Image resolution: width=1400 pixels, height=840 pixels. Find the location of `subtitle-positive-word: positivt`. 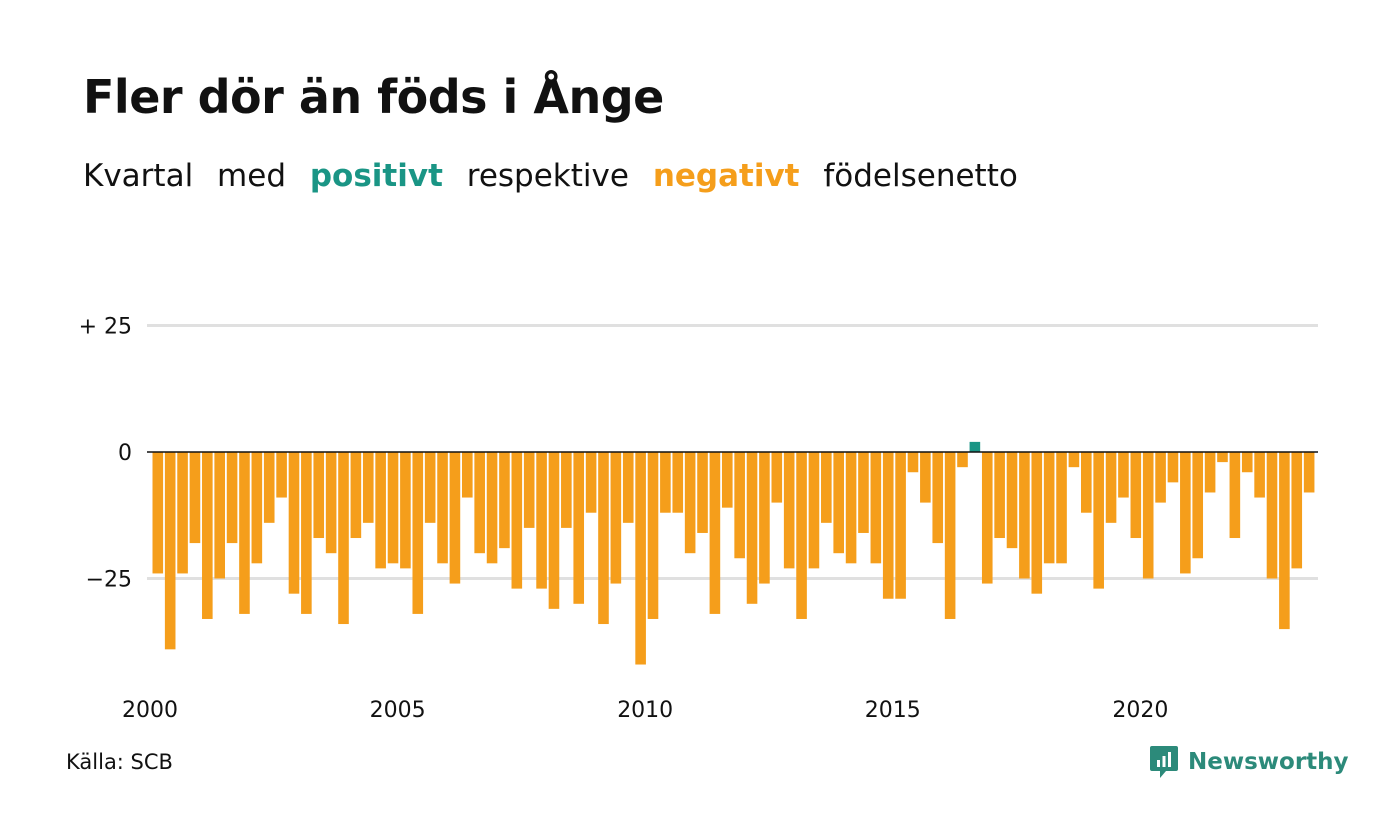

subtitle-positive-word: positivt is located at coordinates (376, 176).